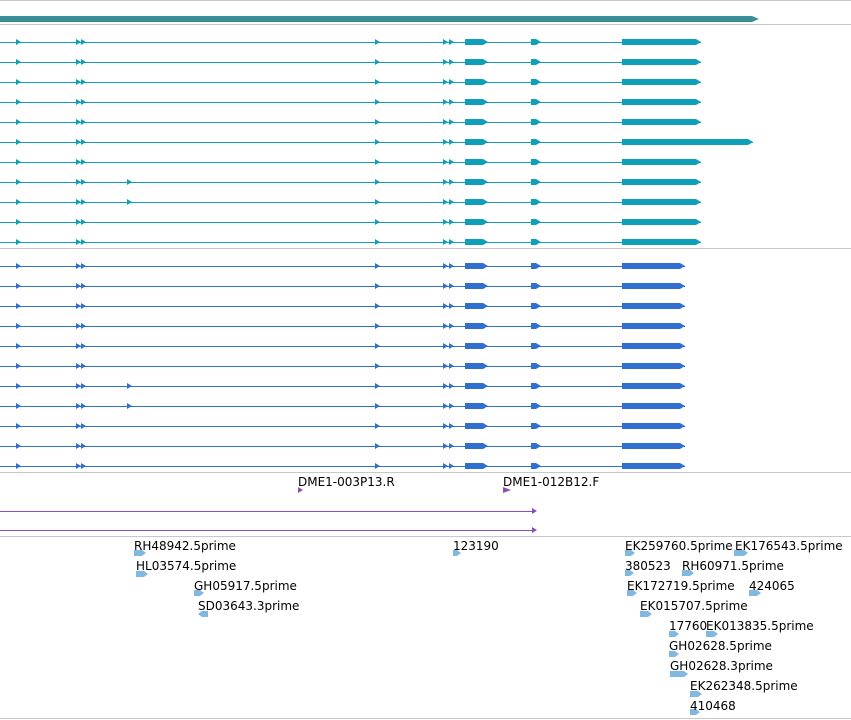  I want to click on est-label: 380523, so click(648, 566).